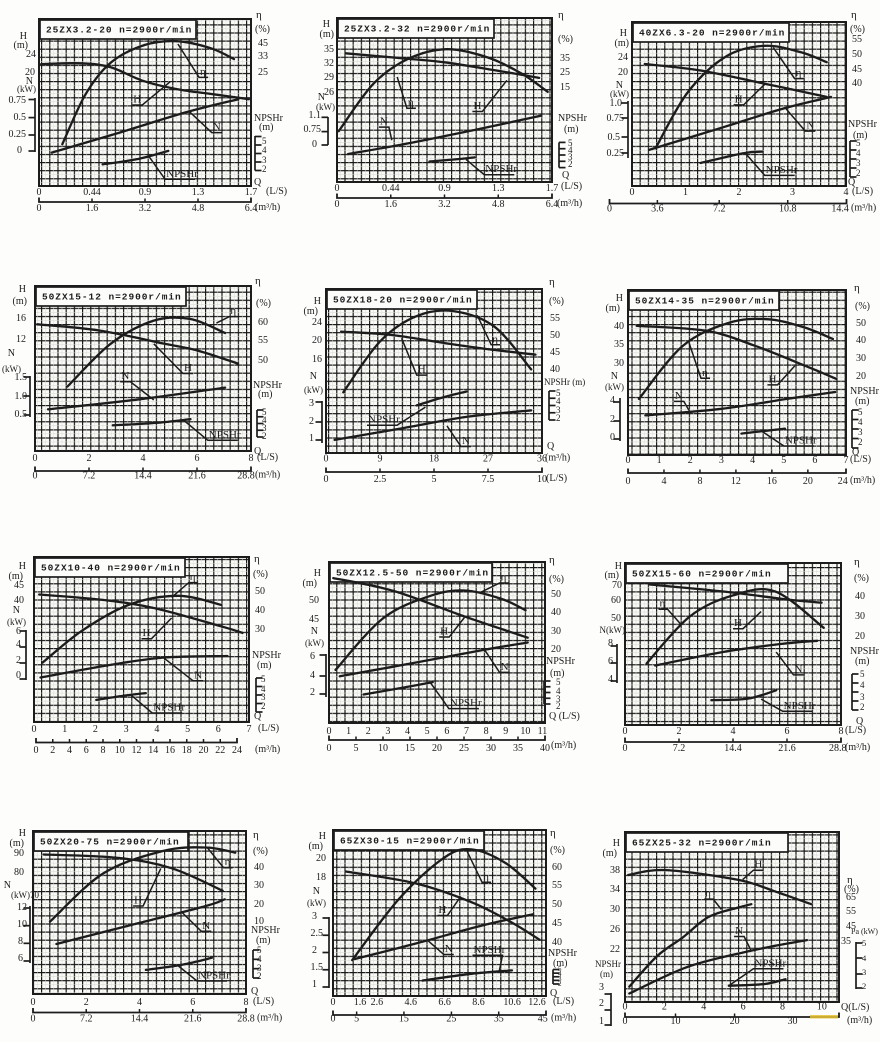  What do you see at coordinates (856, 452) in the screenshot?
I see `svg-text: Q` at bounding box center [856, 452].